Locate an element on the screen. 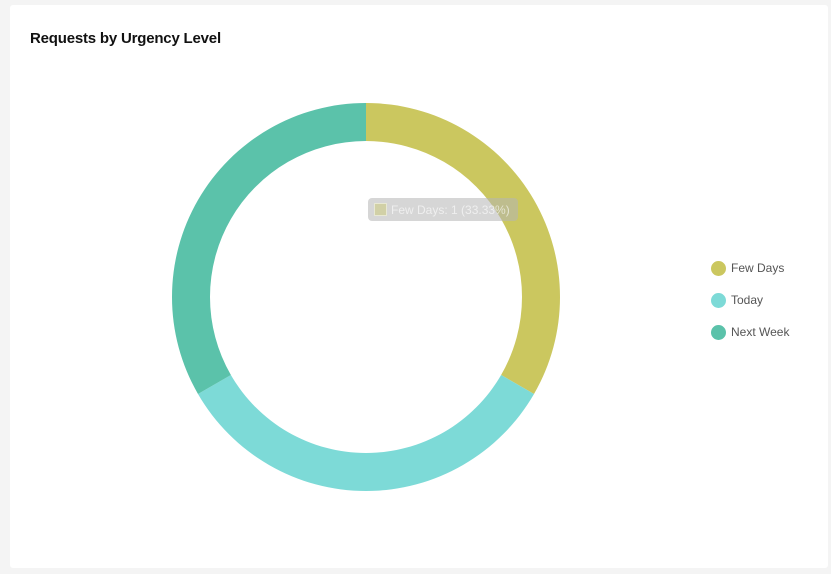 The height and width of the screenshot is (574, 831). legend: Few Days Today Next Week is located at coordinates (750, 300).